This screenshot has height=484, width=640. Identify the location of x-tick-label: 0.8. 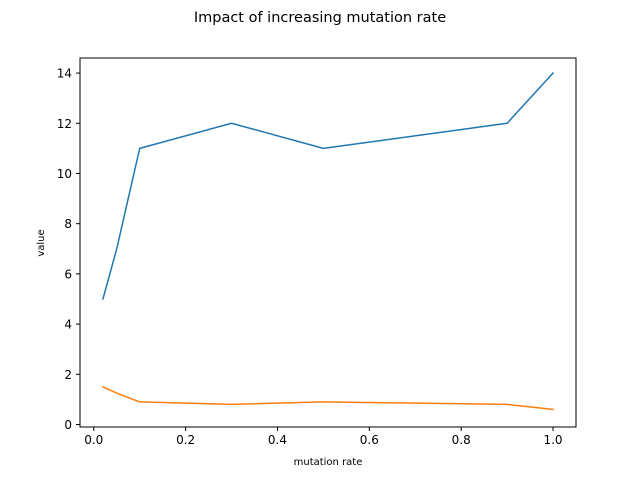
(461, 440).